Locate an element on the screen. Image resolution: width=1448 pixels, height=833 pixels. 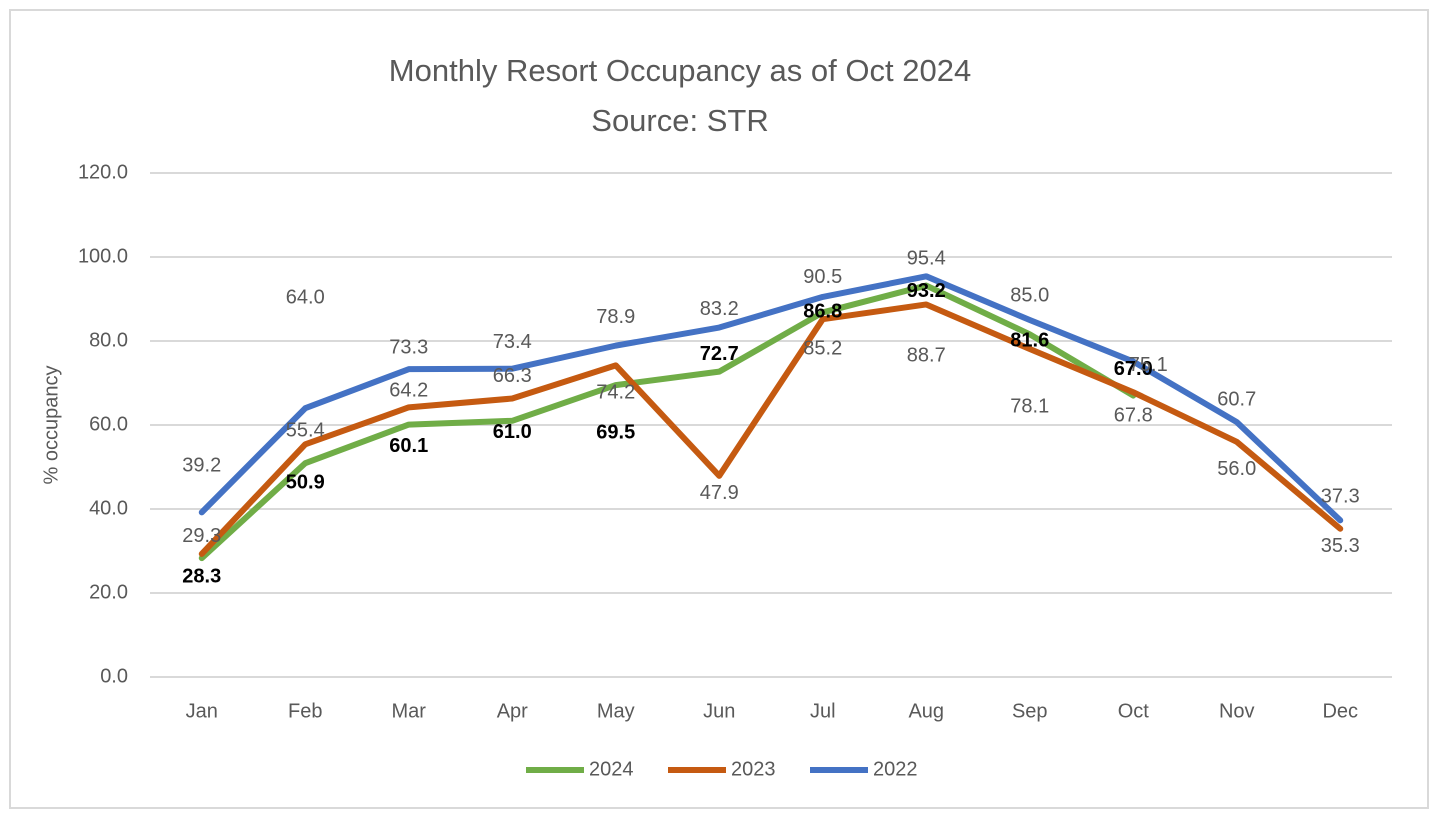
data-label: 64.0 is located at coordinates (305, 297).